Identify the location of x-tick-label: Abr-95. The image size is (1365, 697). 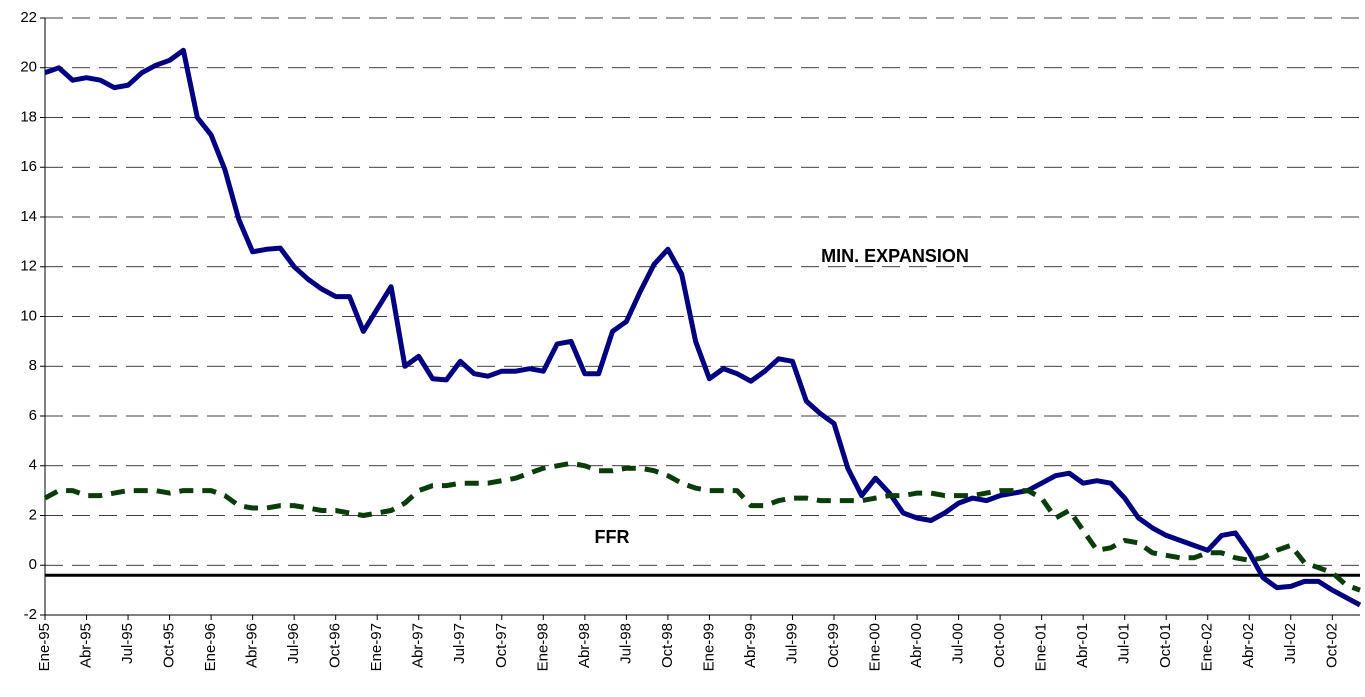
(85, 645).